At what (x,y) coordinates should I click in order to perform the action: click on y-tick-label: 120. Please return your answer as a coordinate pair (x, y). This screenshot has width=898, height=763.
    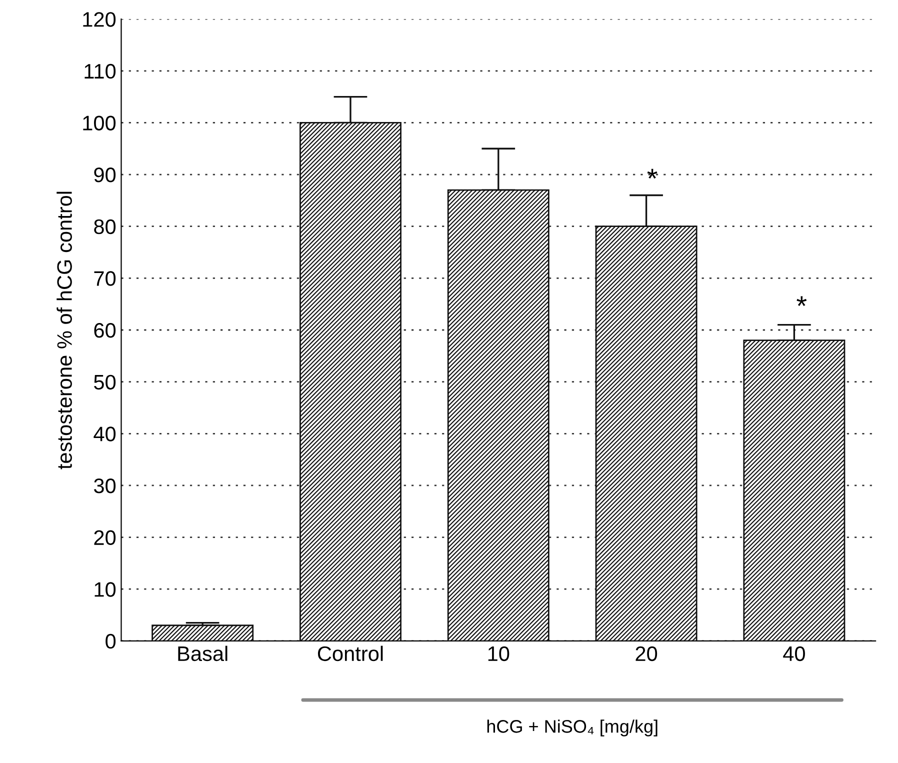
    Looking at the image, I should click on (99, 19).